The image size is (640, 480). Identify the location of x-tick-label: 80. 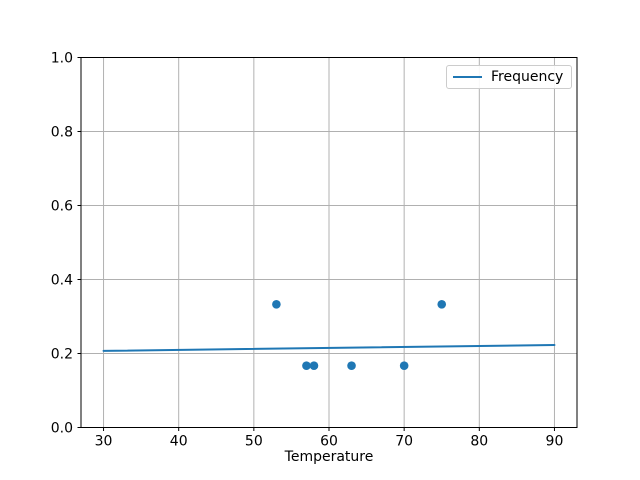
(479, 442).